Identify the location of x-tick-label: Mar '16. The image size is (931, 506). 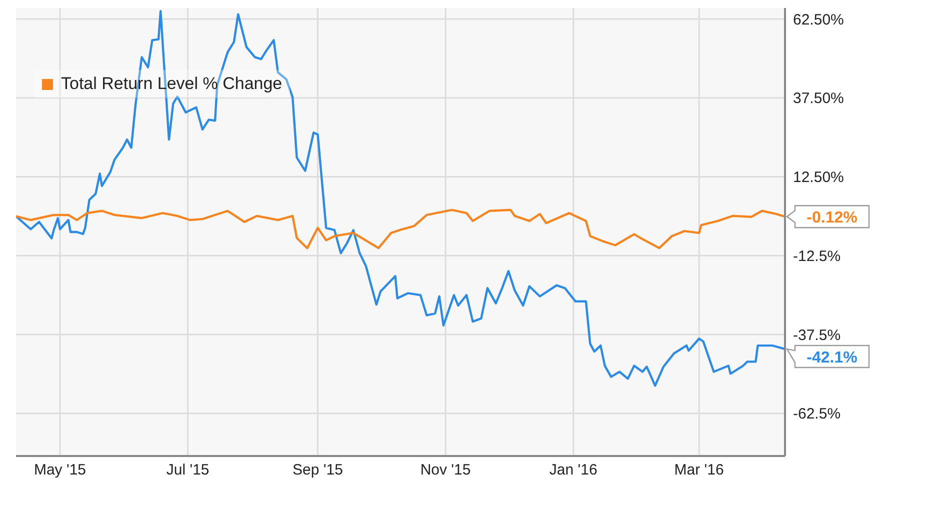
(699, 470).